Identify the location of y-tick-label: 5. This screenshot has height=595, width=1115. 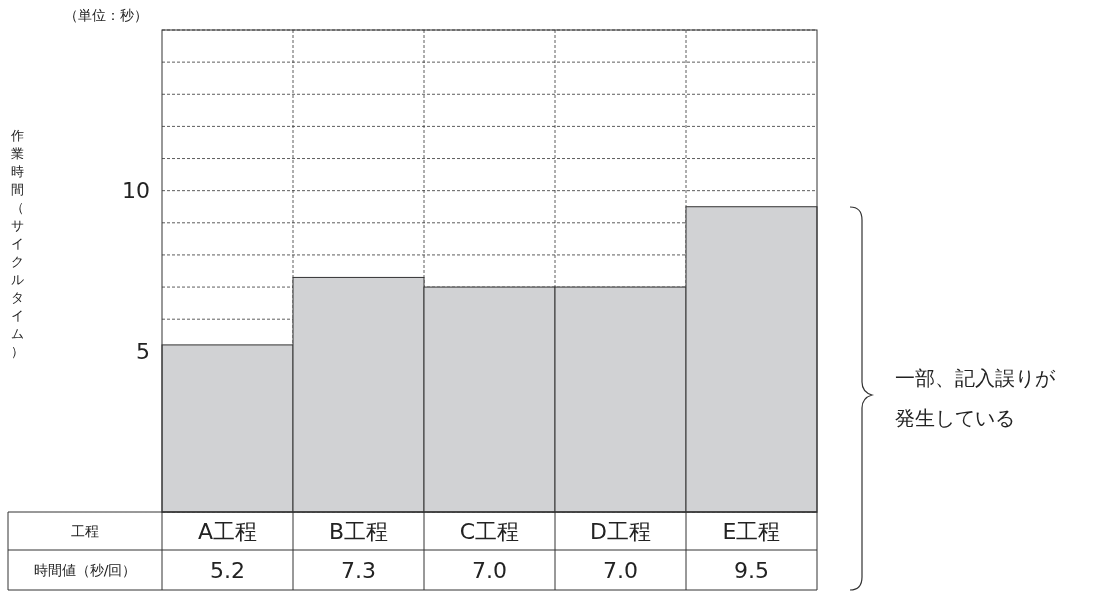
(143, 352).